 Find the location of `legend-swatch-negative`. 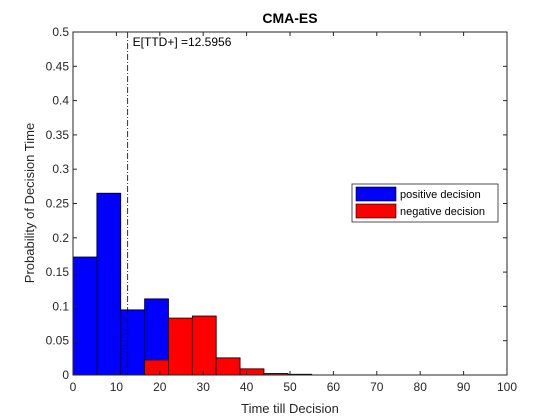

legend-swatch-negative is located at coordinates (376, 211).